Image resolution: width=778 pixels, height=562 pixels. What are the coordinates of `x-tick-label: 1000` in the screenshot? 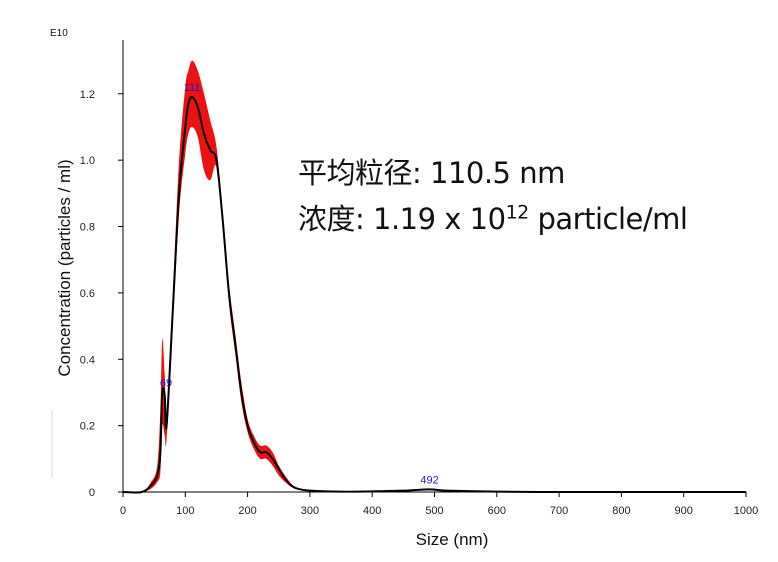 It's located at (746, 511).